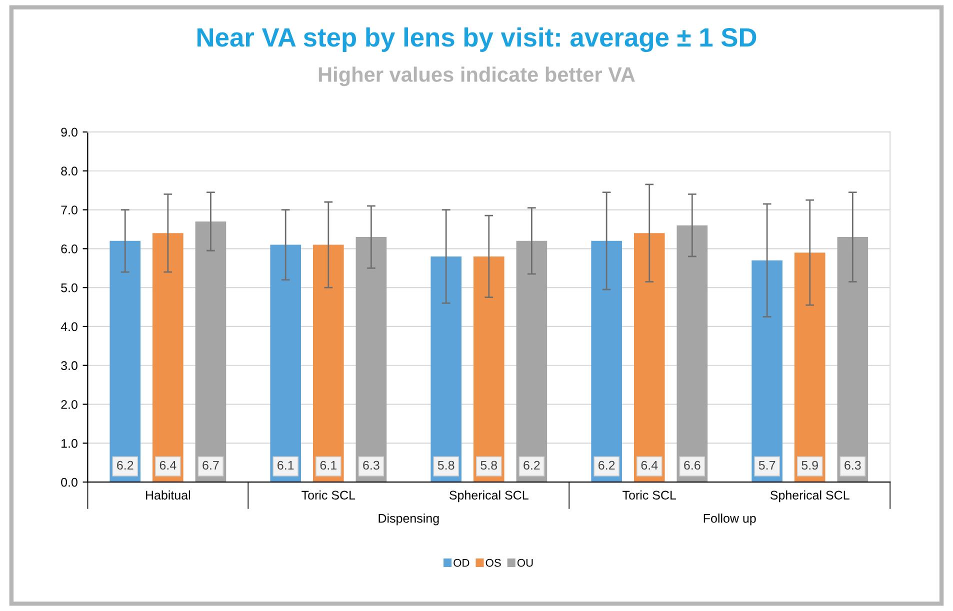  I want to click on y-tick-label: 1.0, so click(70, 443).